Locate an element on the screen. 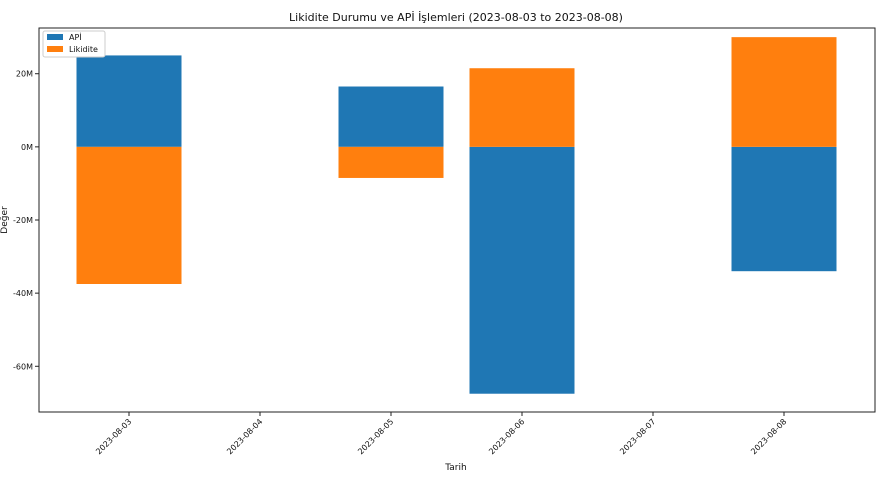 The height and width of the screenshot is (479, 891). bar-api--2023-08-03 is located at coordinates (129, 101).